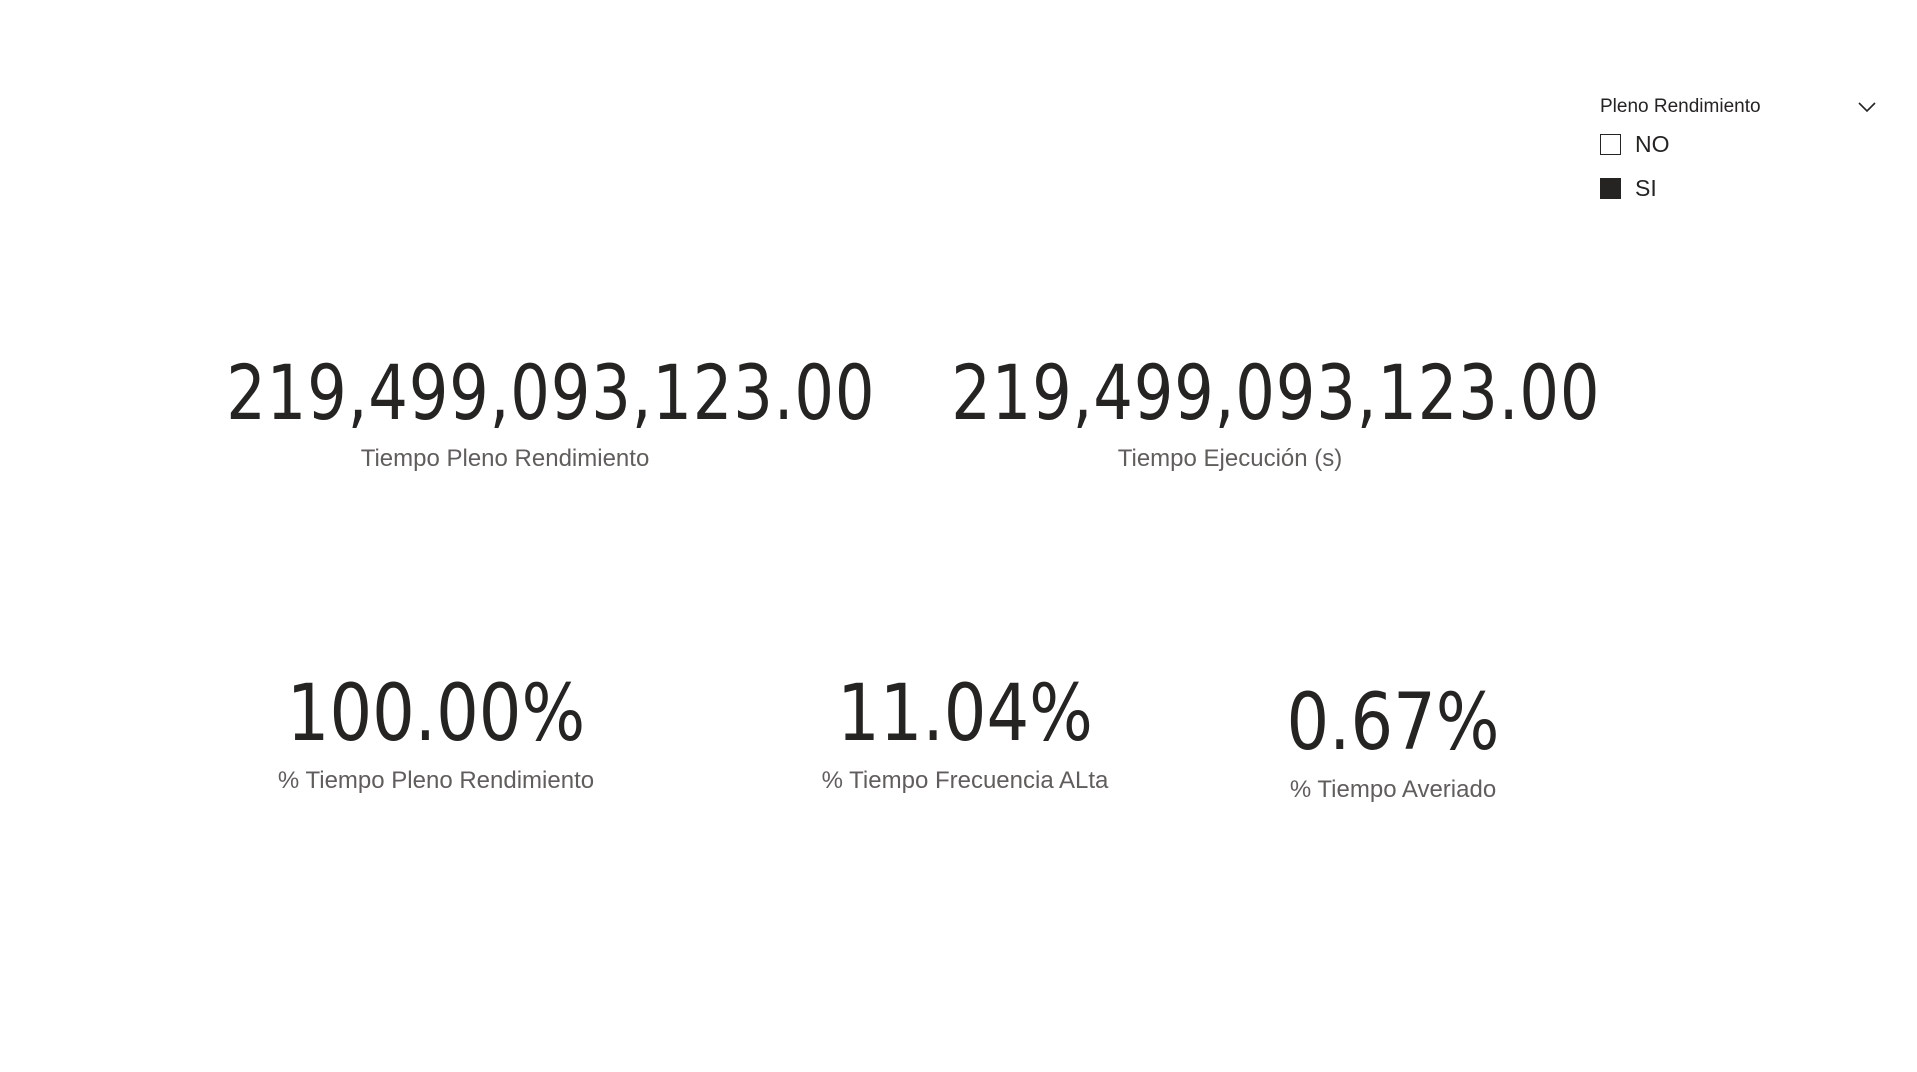 This screenshot has width=1917, height=1072. What do you see at coordinates (1867, 107) in the screenshot?
I see `chevron-down-icon` at bounding box center [1867, 107].